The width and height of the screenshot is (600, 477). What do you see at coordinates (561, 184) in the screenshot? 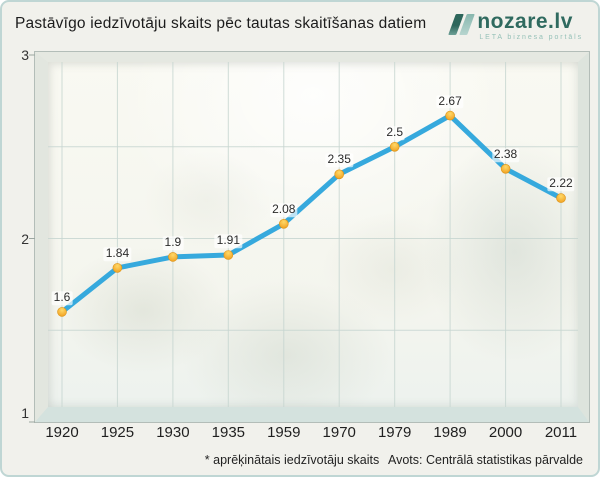
I see `data-point-label: 2.22` at bounding box center [561, 184].